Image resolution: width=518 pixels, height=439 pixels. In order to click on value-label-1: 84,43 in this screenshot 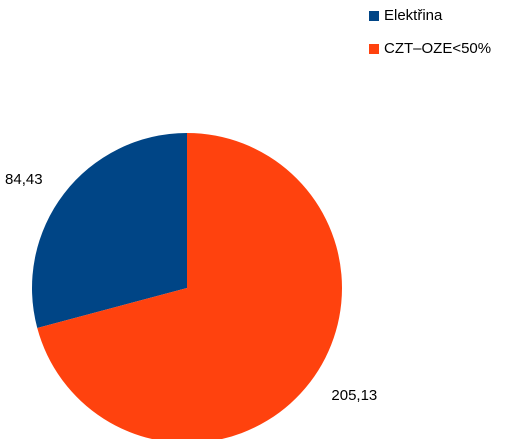, I will do `click(24, 179)`.